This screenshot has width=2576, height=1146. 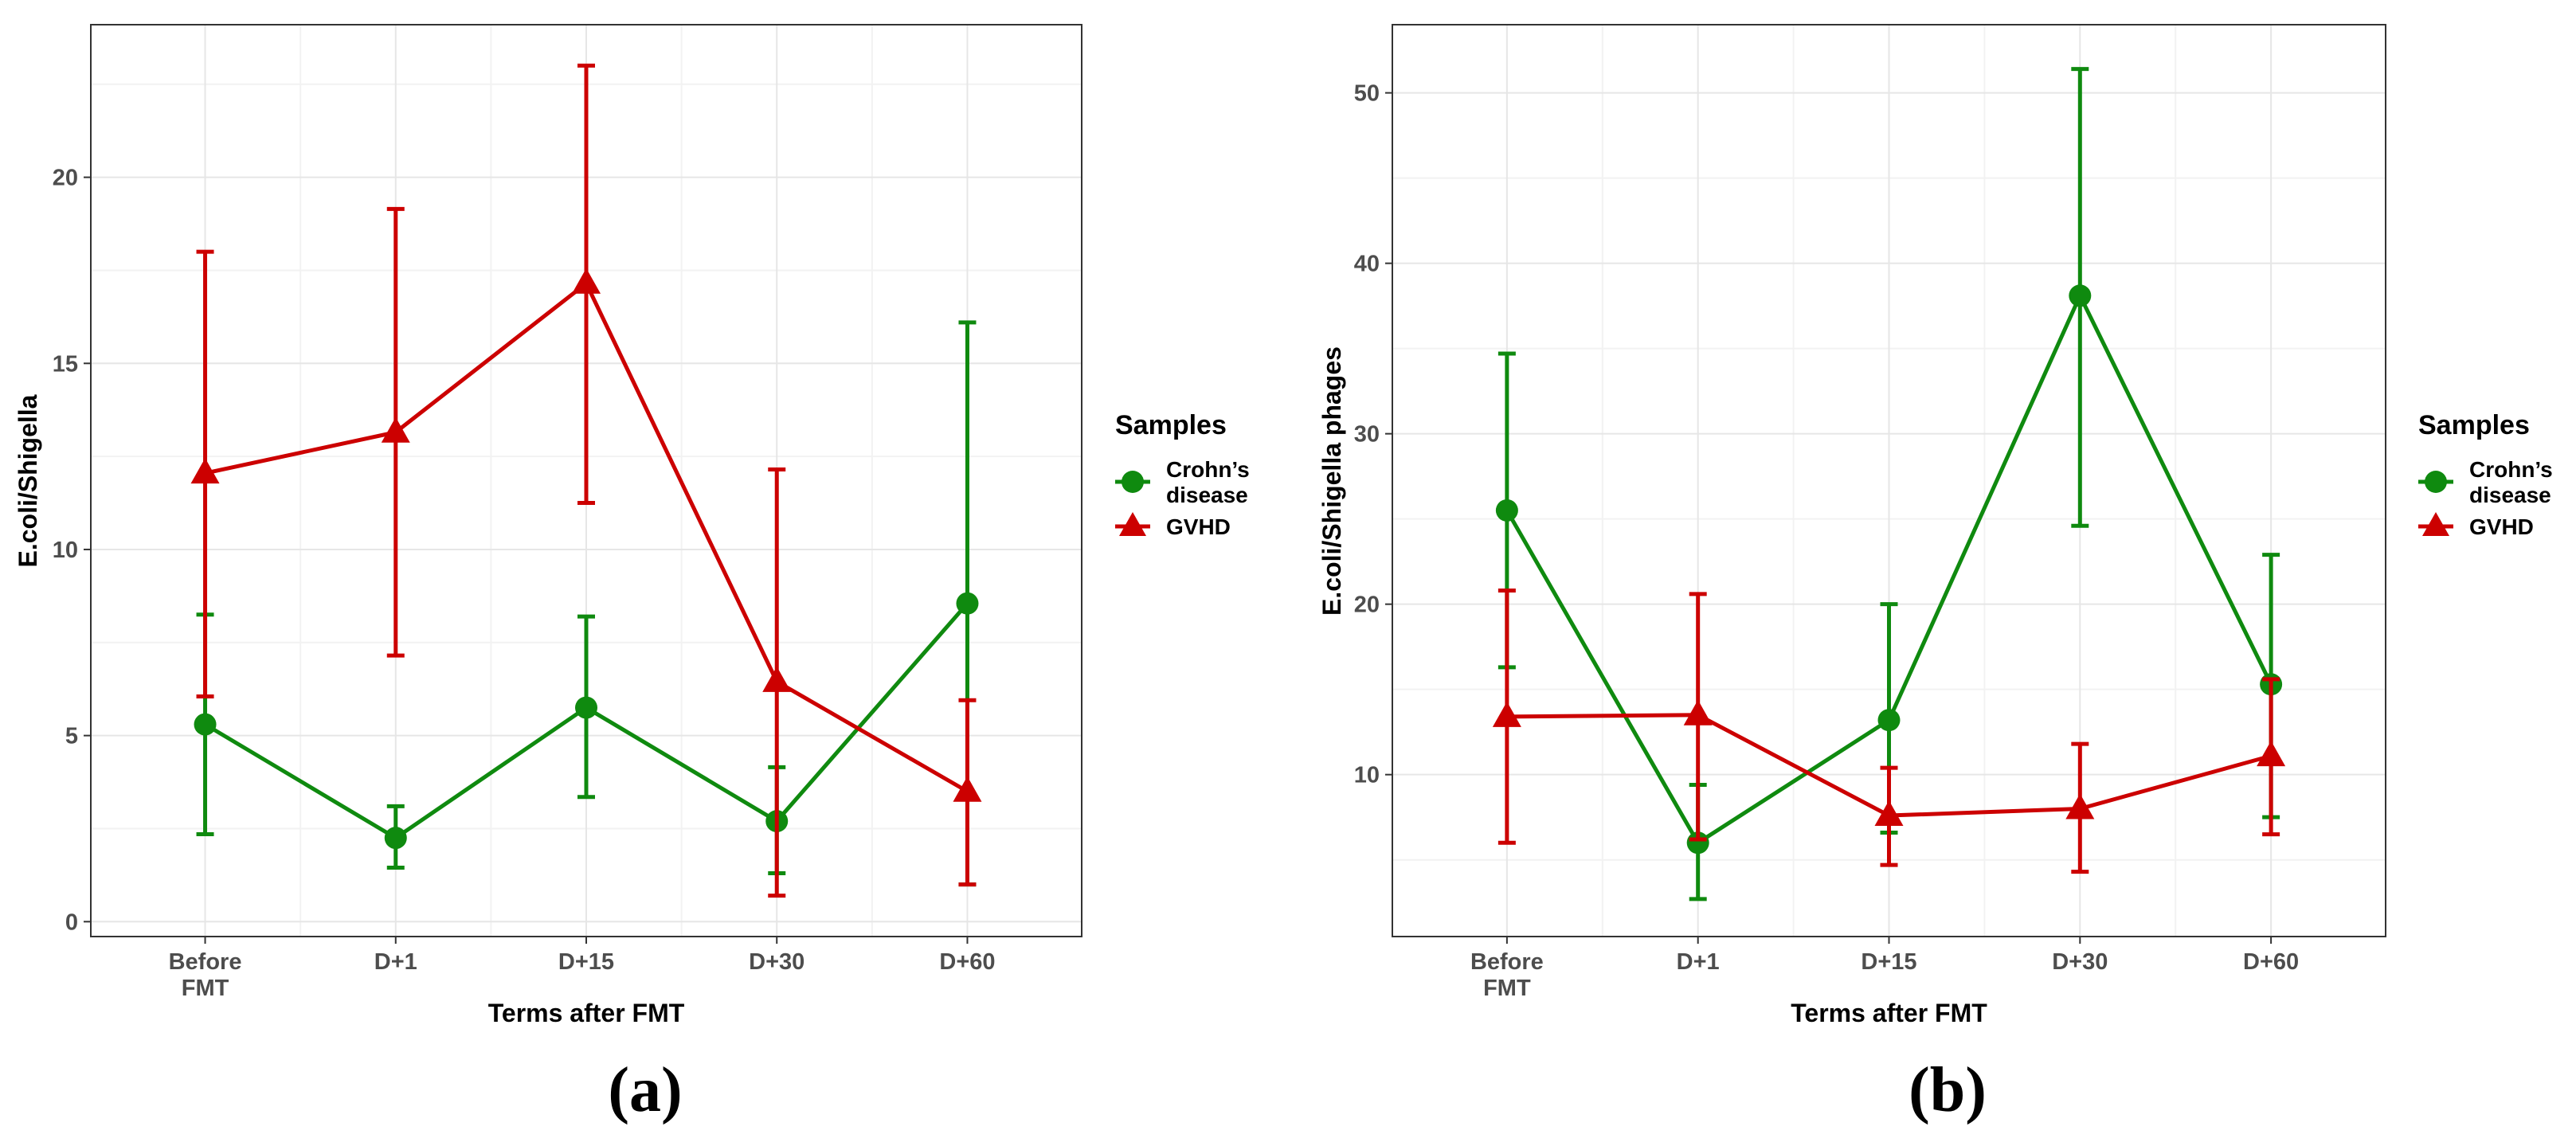 What do you see at coordinates (71, 922) in the screenshot?
I see `y-tick-label: 0` at bounding box center [71, 922].